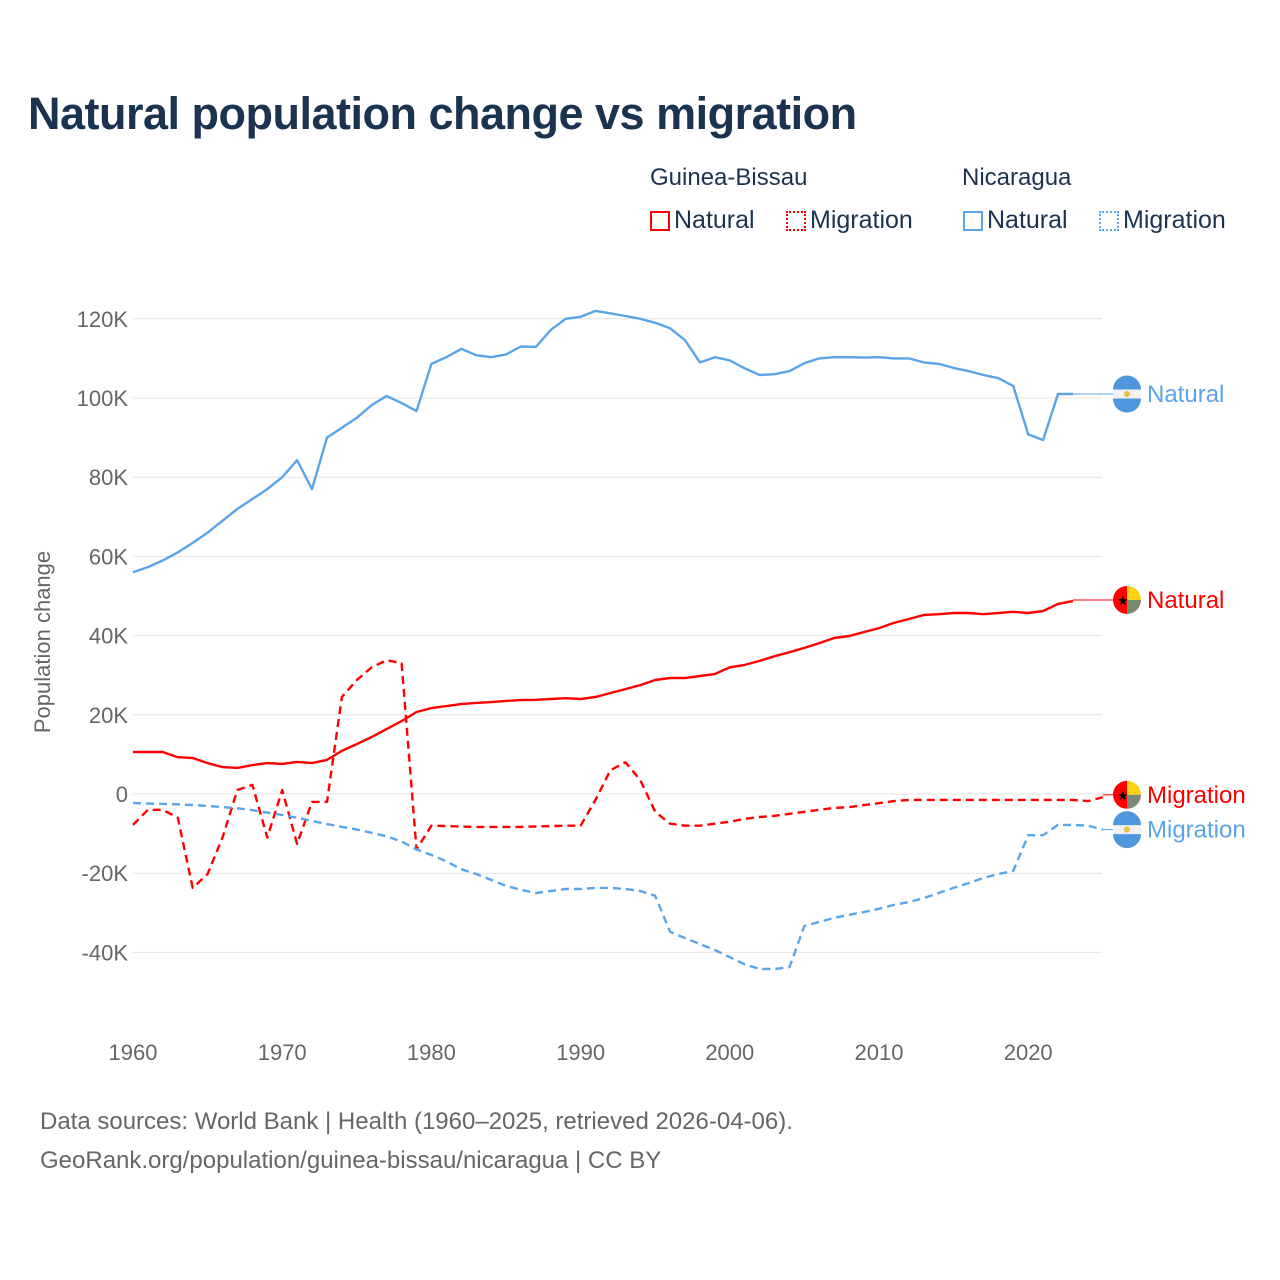 The width and height of the screenshot is (1280, 1280). Describe the element at coordinates (729, 177) in the screenshot. I see `legend-group-guinea-bissau: Guinea-Bissau` at that location.